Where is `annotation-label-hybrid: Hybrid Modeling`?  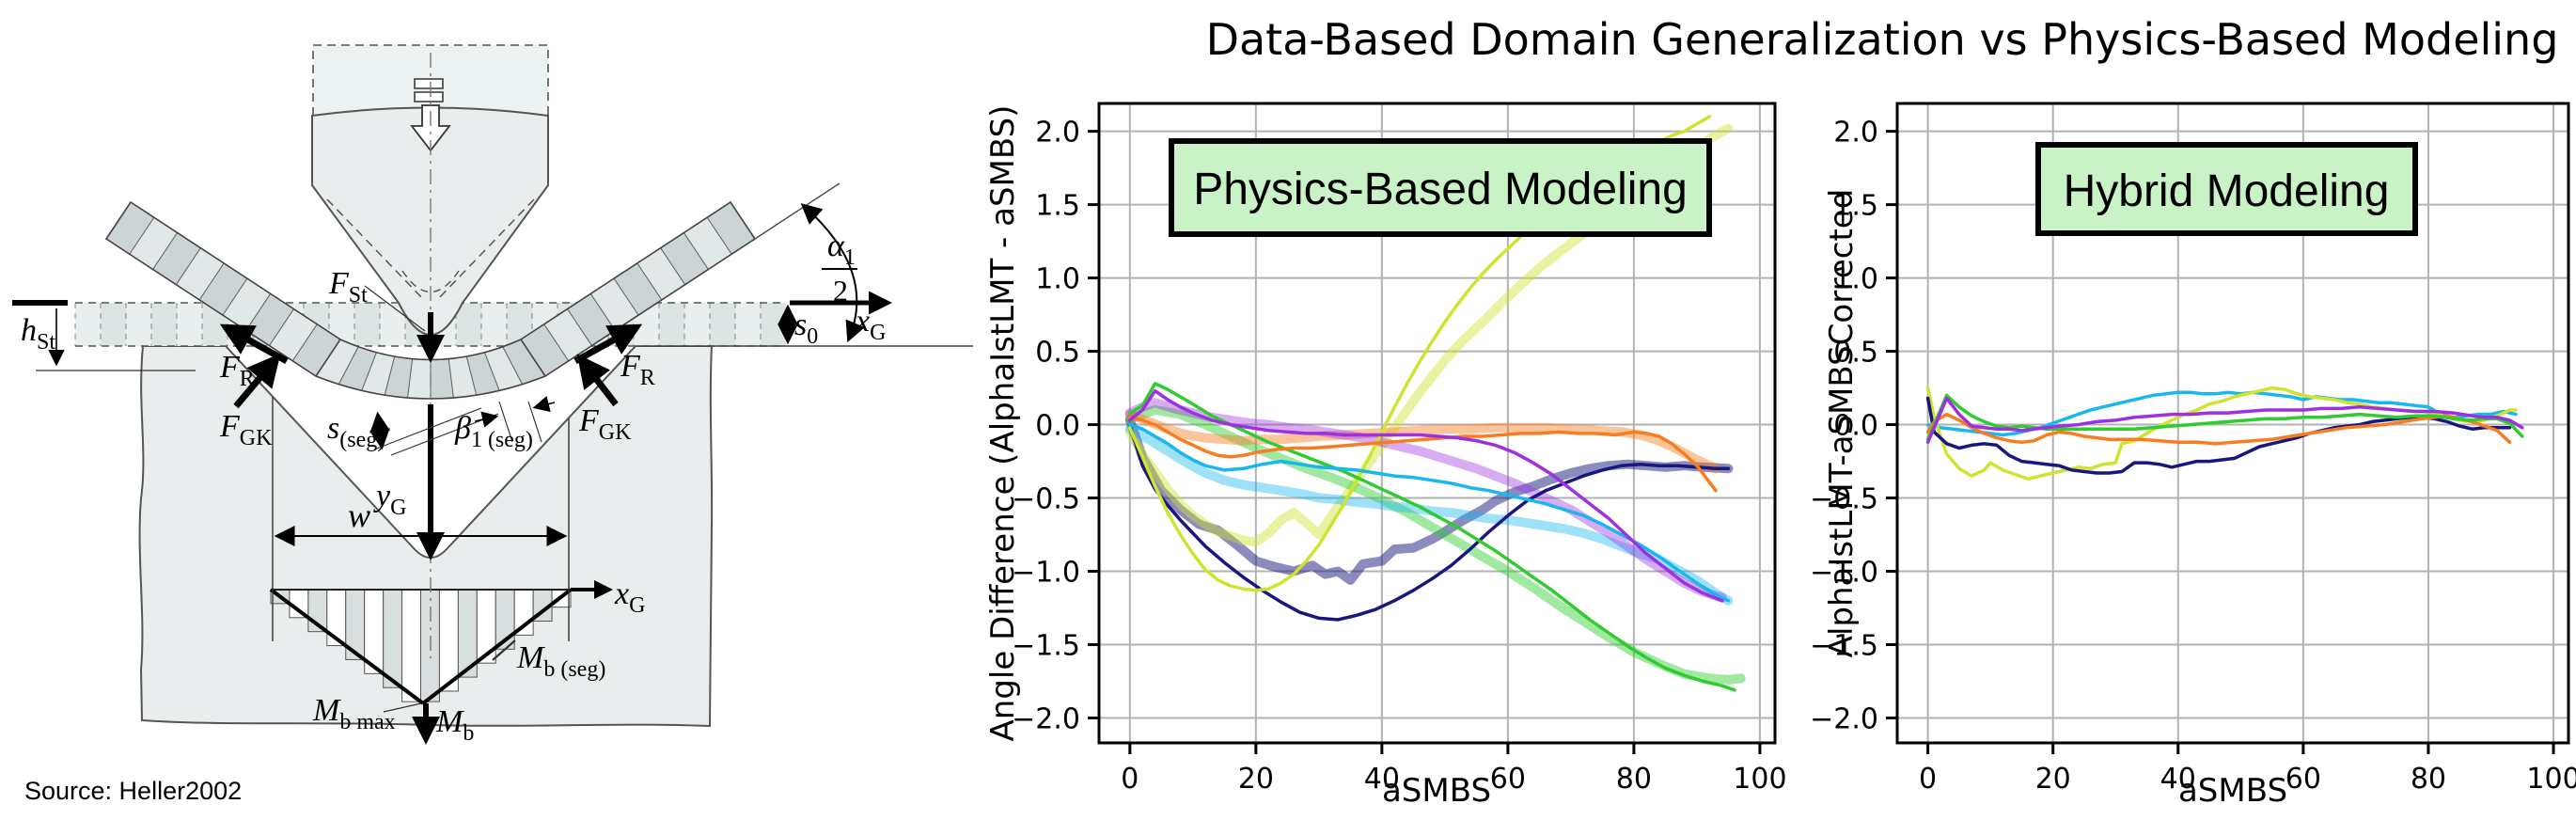 annotation-label-hybrid: Hybrid Modeling is located at coordinates (2227, 191).